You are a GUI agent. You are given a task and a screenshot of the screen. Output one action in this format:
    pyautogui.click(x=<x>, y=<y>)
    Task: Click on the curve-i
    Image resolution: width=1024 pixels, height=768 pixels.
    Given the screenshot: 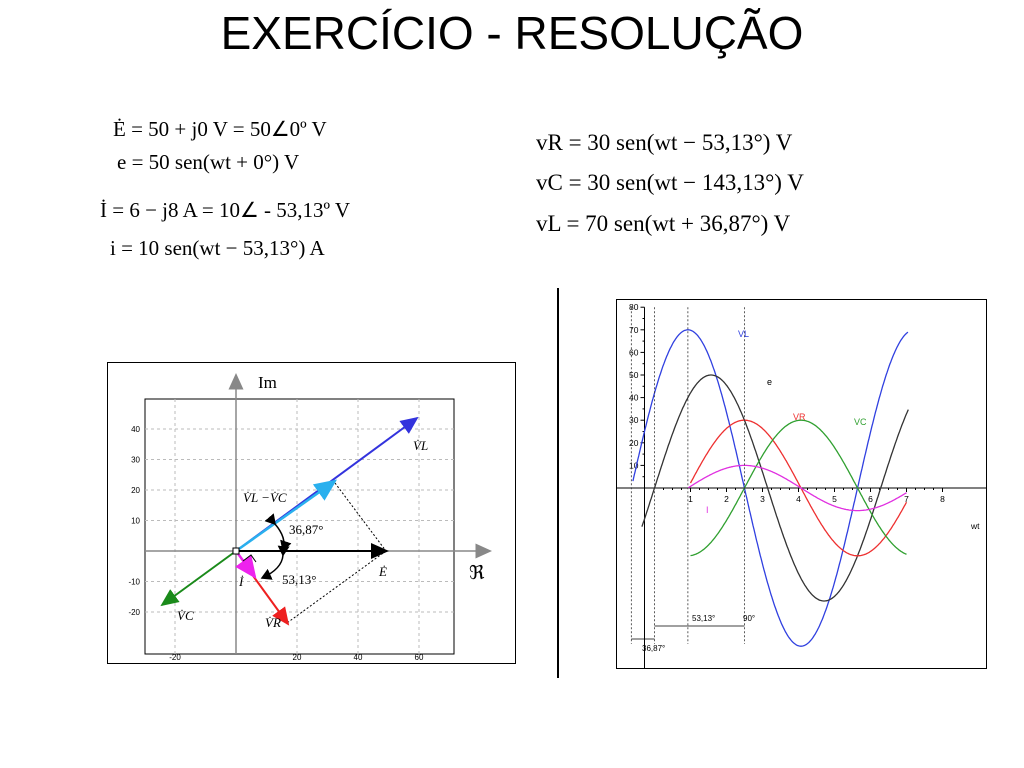 What is the action you would take?
    pyautogui.click(x=797, y=488)
    